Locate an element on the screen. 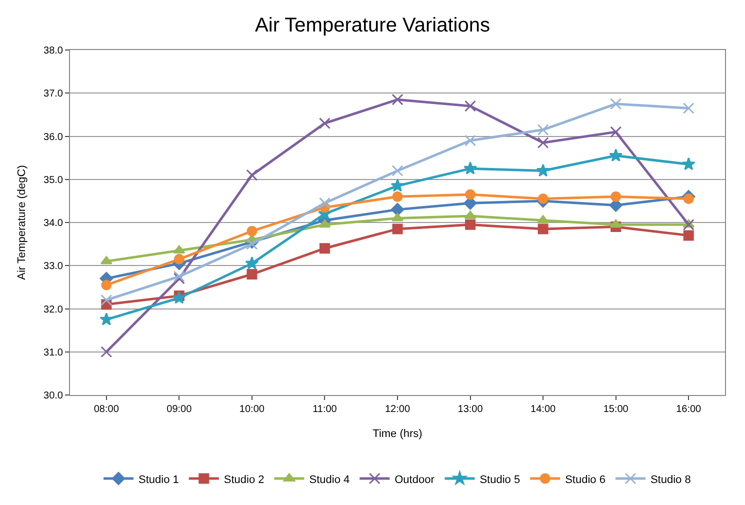  y-tick-label: 30.0 is located at coordinates (54, 396).